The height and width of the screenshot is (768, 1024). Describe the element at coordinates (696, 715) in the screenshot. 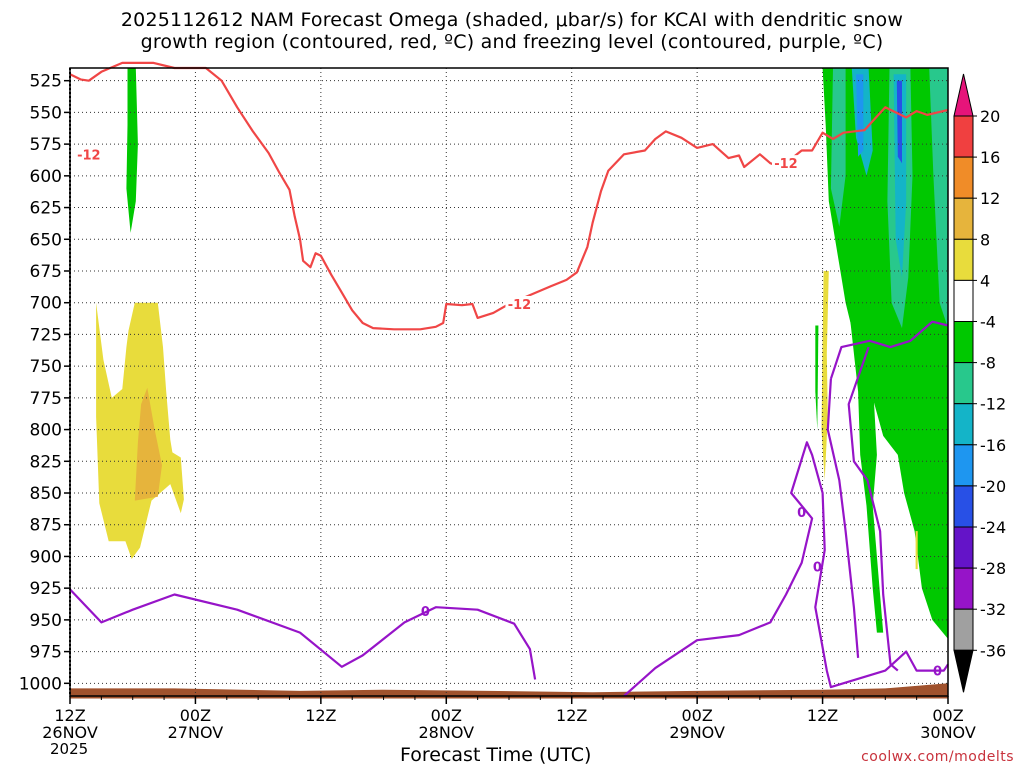

I see `x-tick-label-60: 00Z` at that location.